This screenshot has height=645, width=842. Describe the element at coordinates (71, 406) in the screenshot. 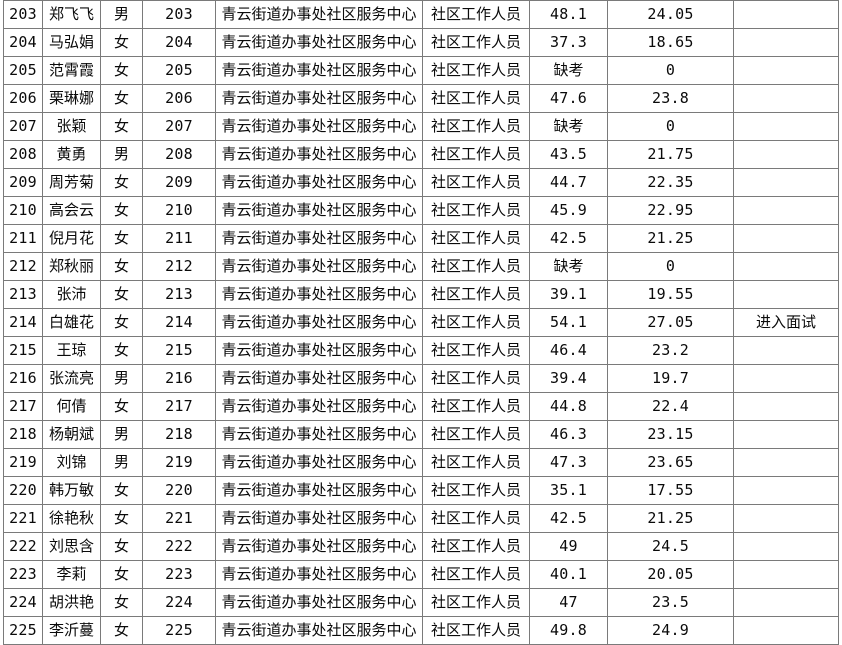

I see `cell-candidate-name: 何倩` at that location.